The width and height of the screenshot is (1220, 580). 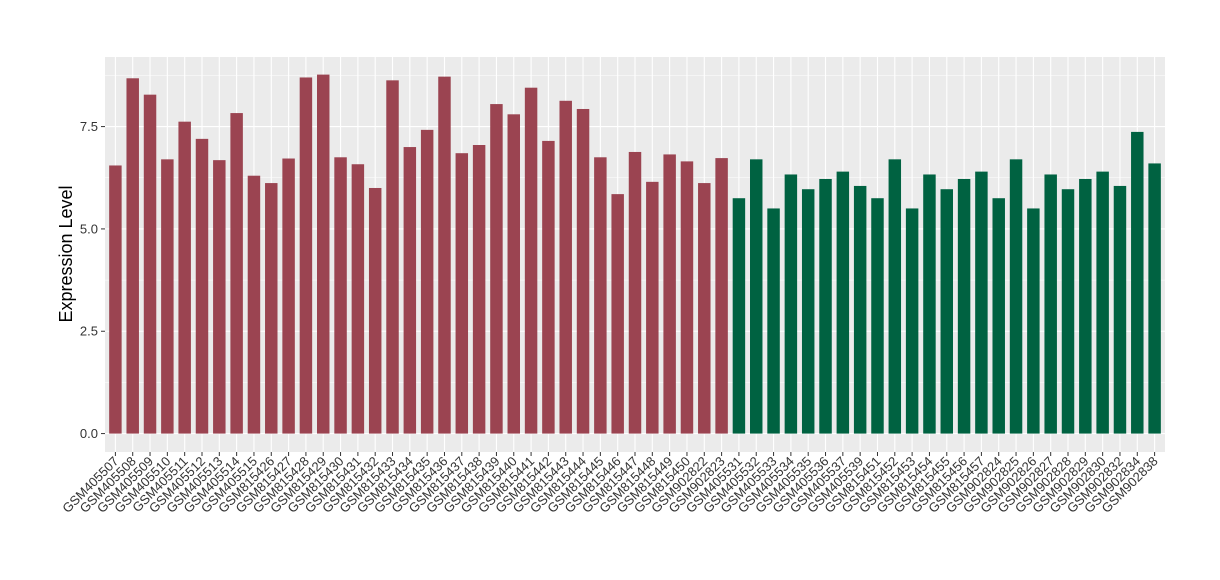 What do you see at coordinates (66, 253) in the screenshot?
I see `y-axis-title: Expression Level` at bounding box center [66, 253].